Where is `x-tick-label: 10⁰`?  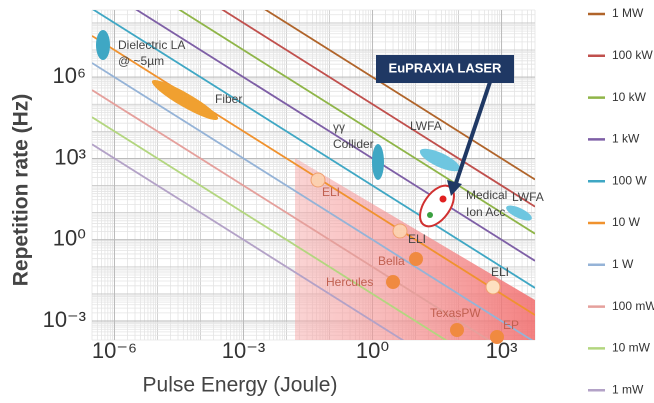 x-tick-label: 10⁰ is located at coordinates (372, 350).